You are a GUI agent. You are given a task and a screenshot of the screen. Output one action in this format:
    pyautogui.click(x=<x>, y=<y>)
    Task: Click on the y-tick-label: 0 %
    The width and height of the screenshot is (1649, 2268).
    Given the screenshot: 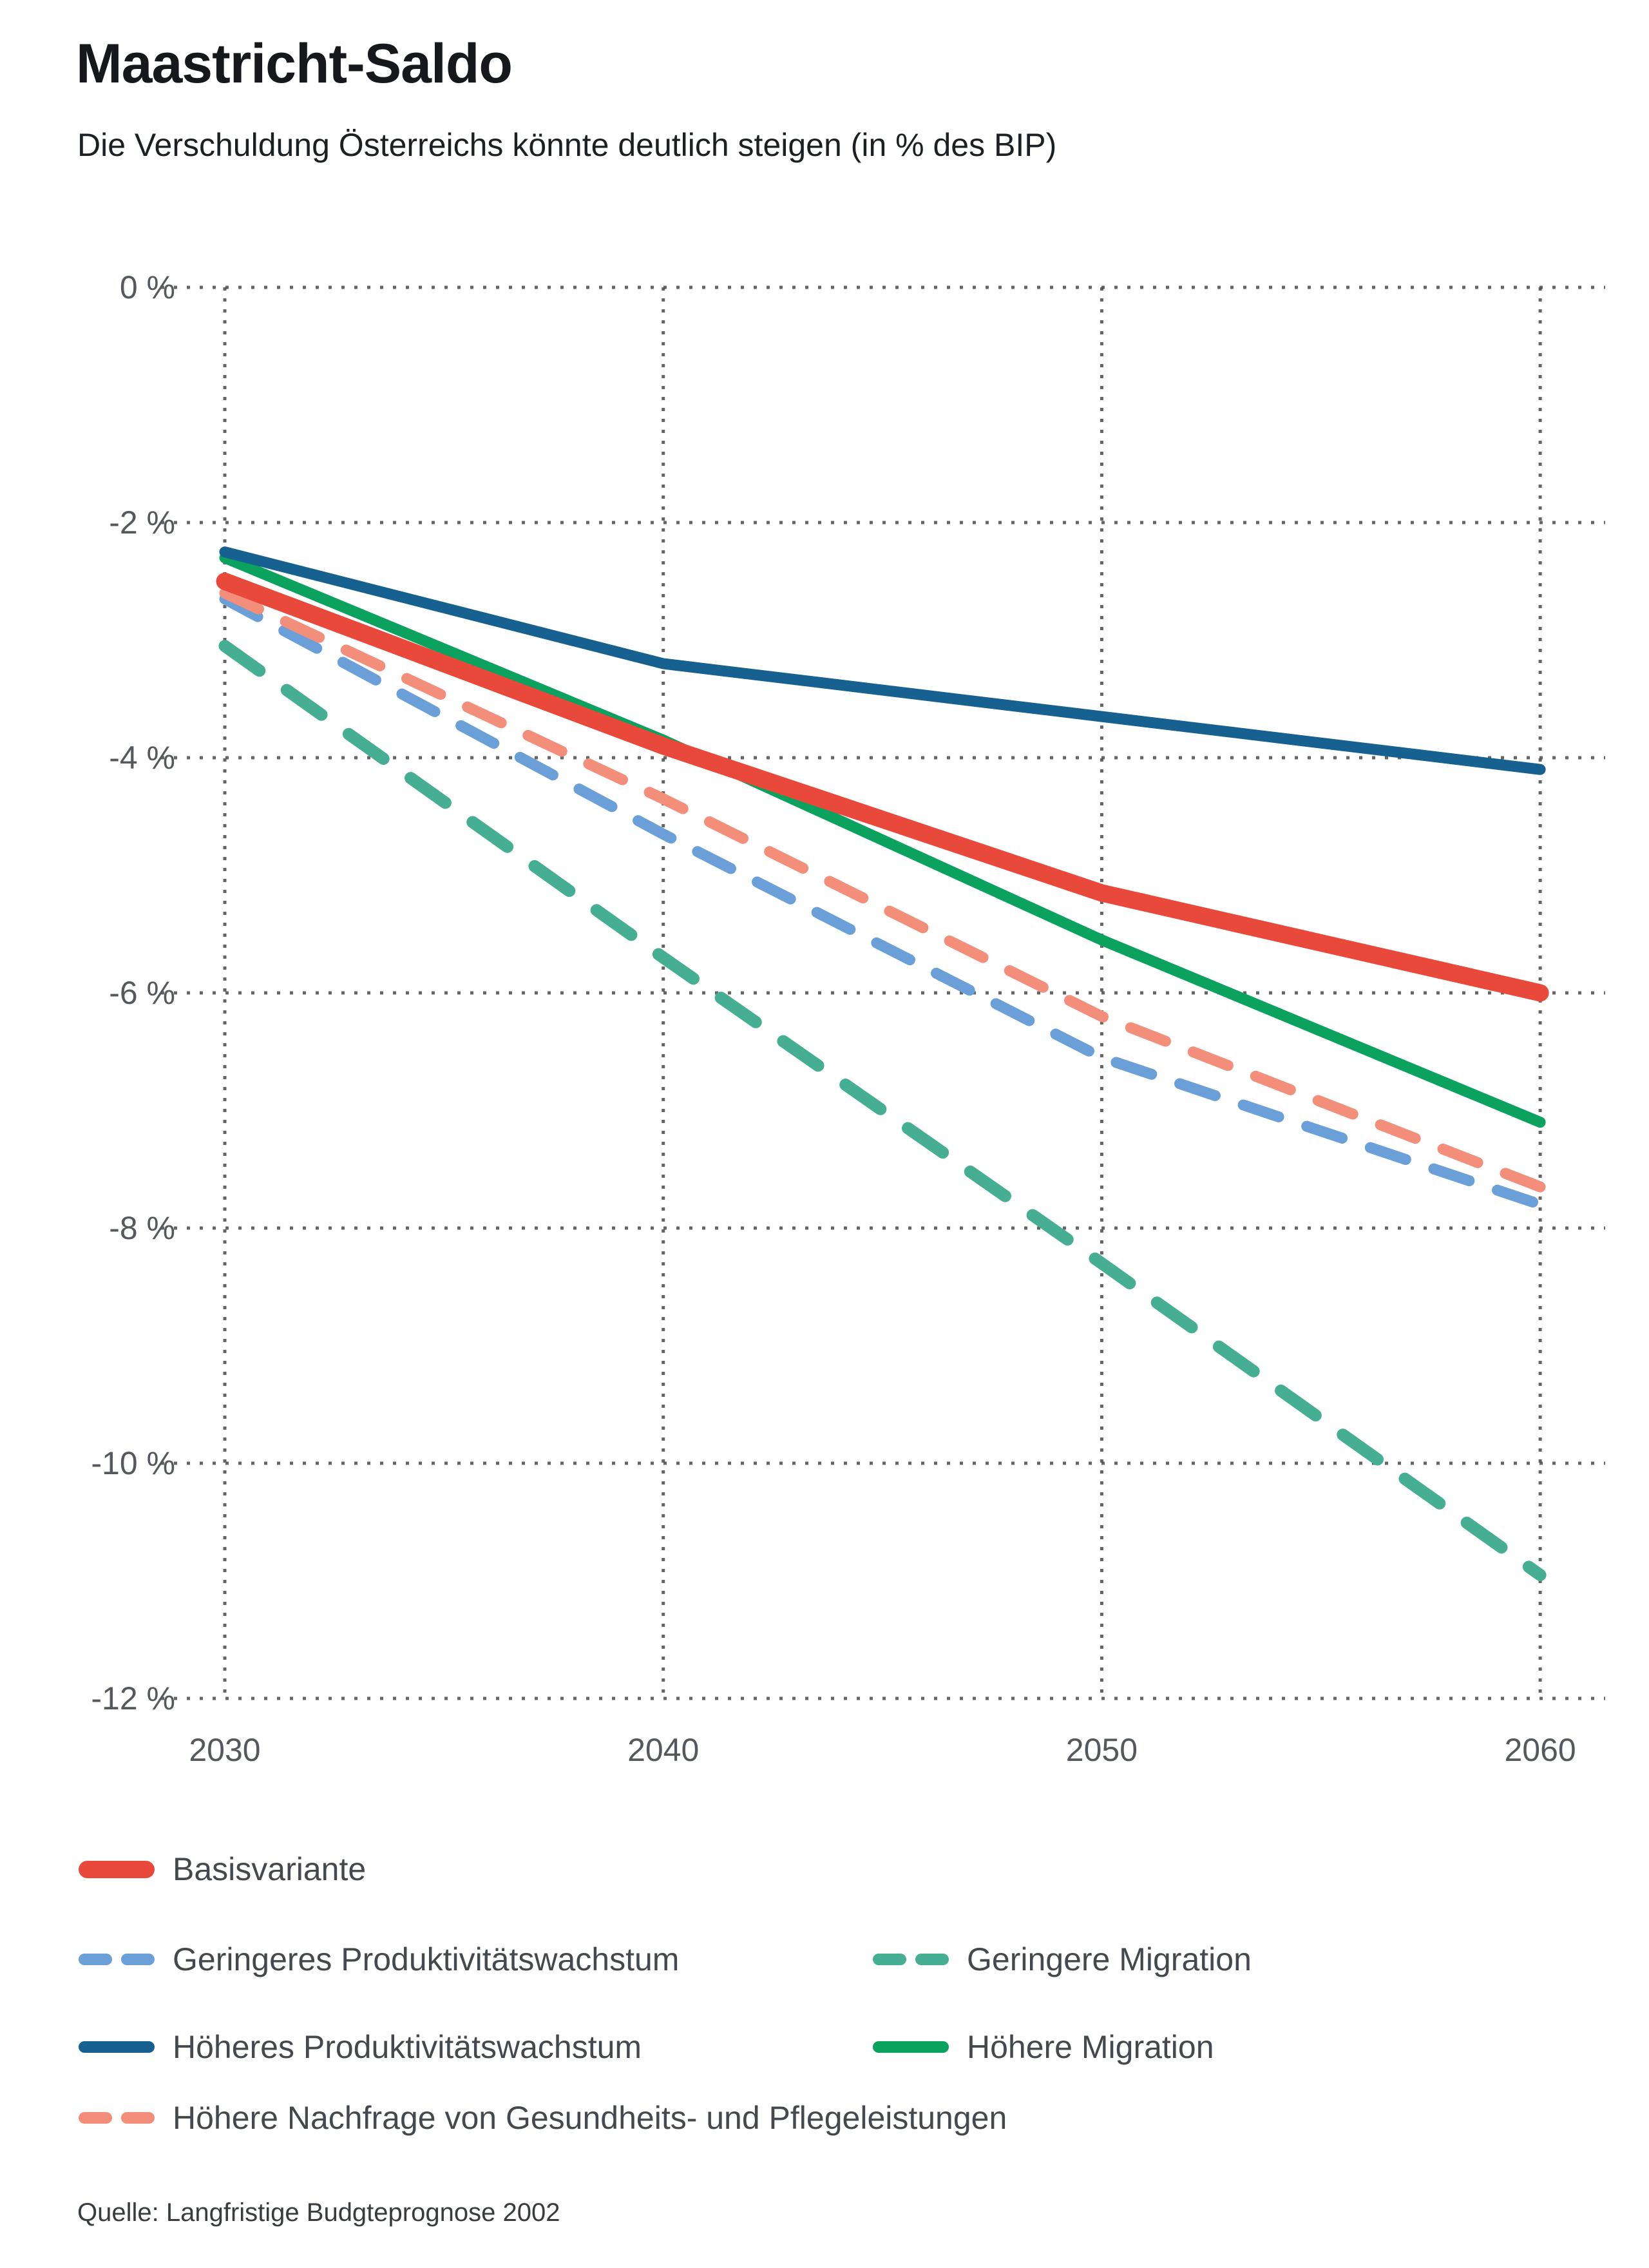 What is the action you would take?
    pyautogui.click(x=147, y=287)
    